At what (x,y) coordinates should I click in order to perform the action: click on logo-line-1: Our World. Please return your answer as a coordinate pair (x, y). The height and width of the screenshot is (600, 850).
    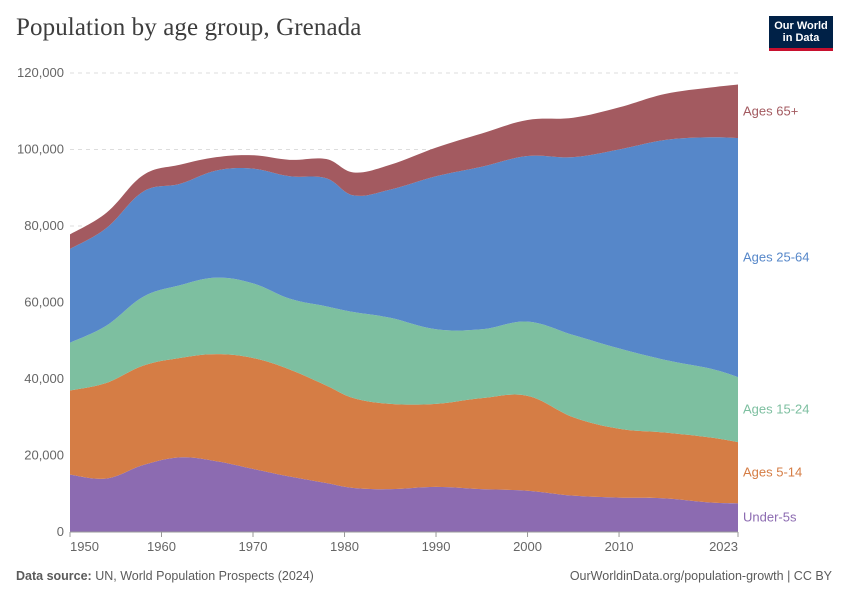
    Looking at the image, I should click on (801, 26).